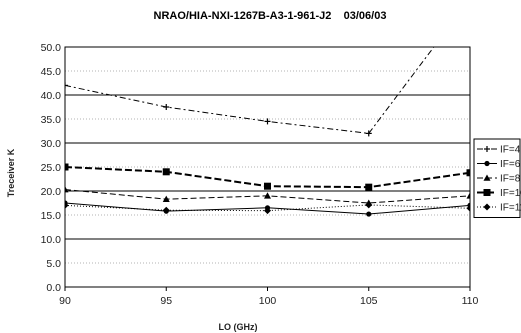  What do you see at coordinates (51, 120) in the screenshot?
I see `y-tick-label: 35.0` at bounding box center [51, 120].